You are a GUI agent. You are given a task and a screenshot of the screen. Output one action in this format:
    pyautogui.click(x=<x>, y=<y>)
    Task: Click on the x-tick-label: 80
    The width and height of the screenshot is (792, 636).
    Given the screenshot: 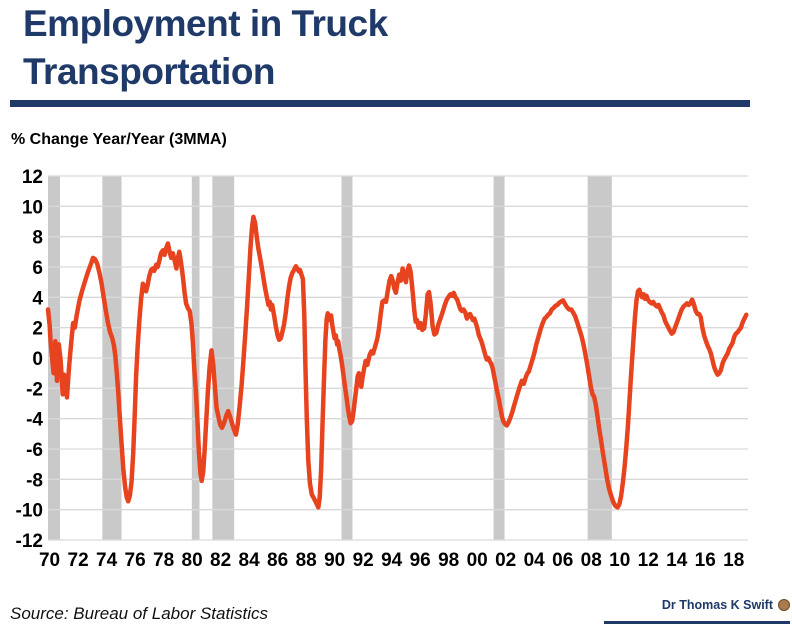 What is the action you would take?
    pyautogui.click(x=192, y=560)
    